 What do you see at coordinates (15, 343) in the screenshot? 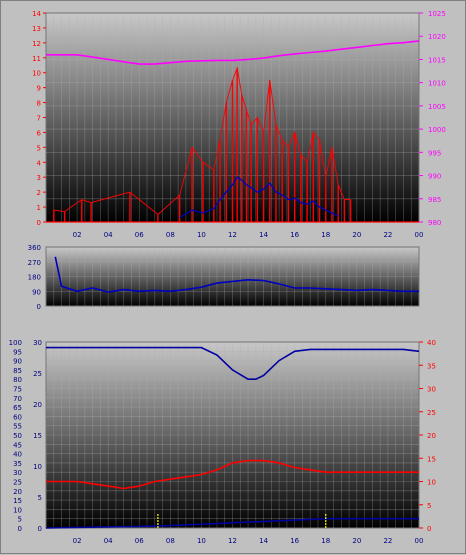
I see `y-tick-label: 100` at bounding box center [15, 343].